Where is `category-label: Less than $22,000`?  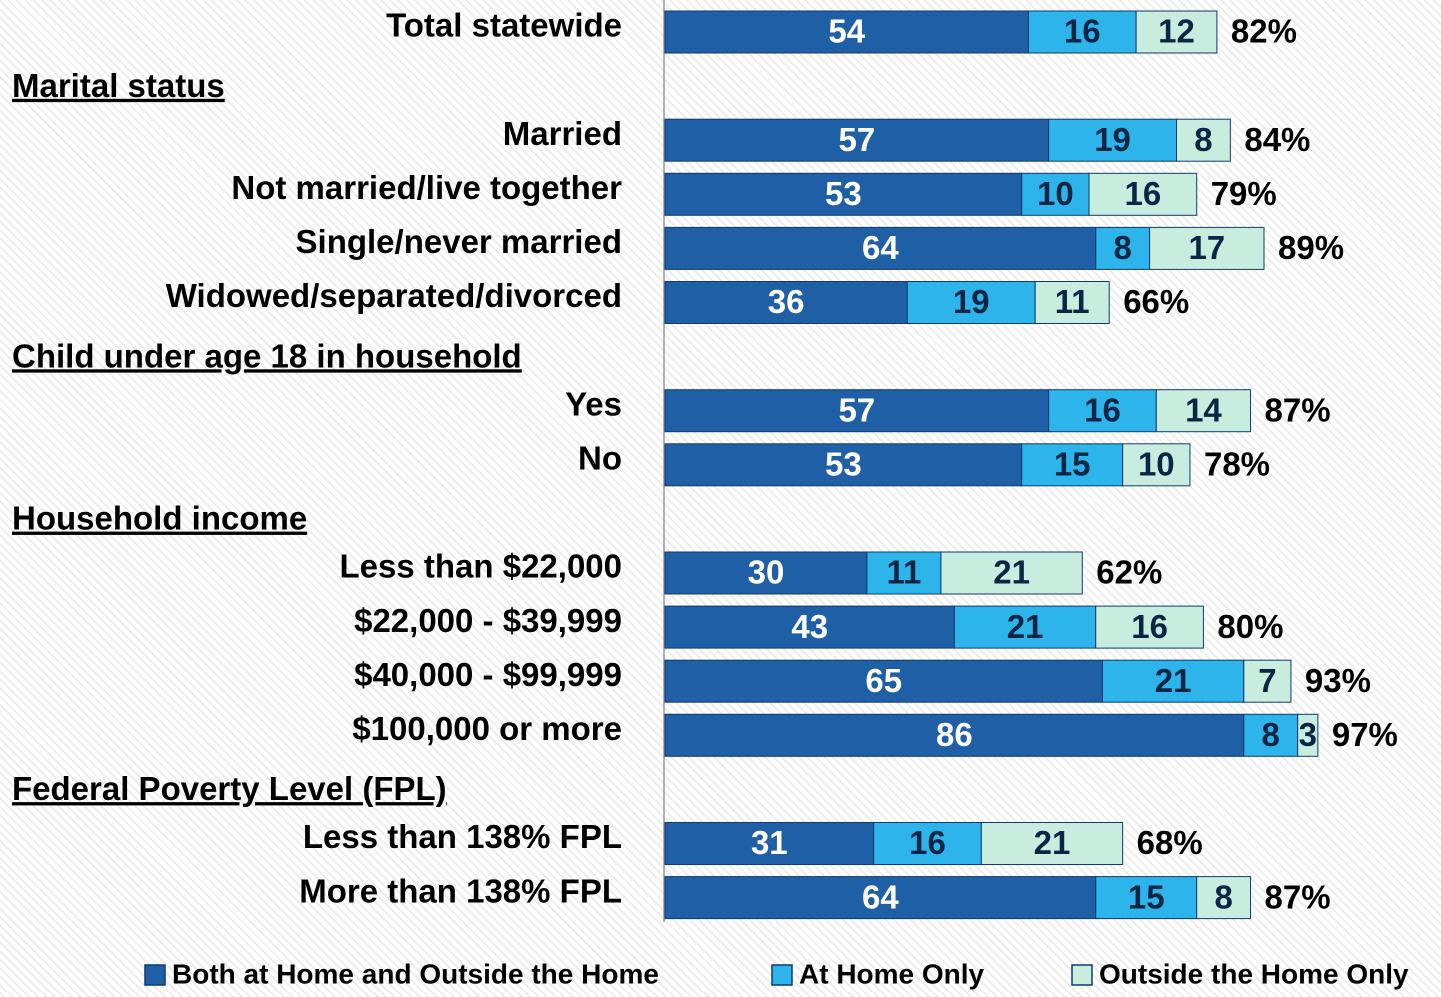
category-label: Less than $22,000 is located at coordinates (481, 566).